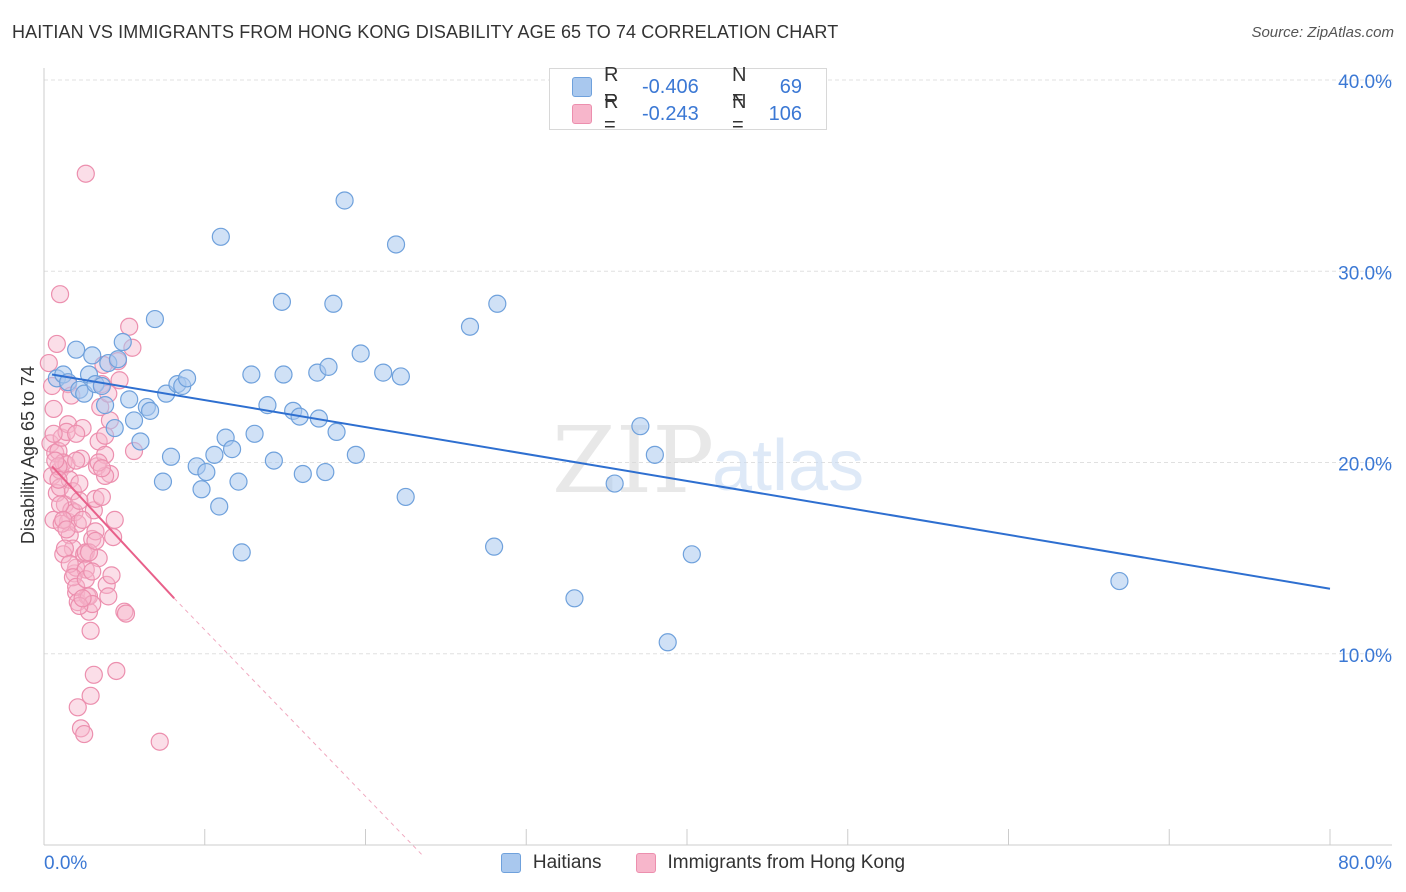  Describe the element at coordinates (510, 863) in the screenshot. I see `haitians-swatch` at that location.